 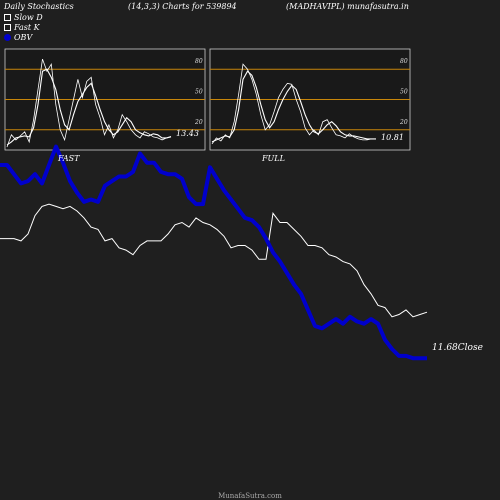 What do you see at coordinates (198, 122) in the screenshot?
I see `fast-tick-label: 20` at bounding box center [198, 122].